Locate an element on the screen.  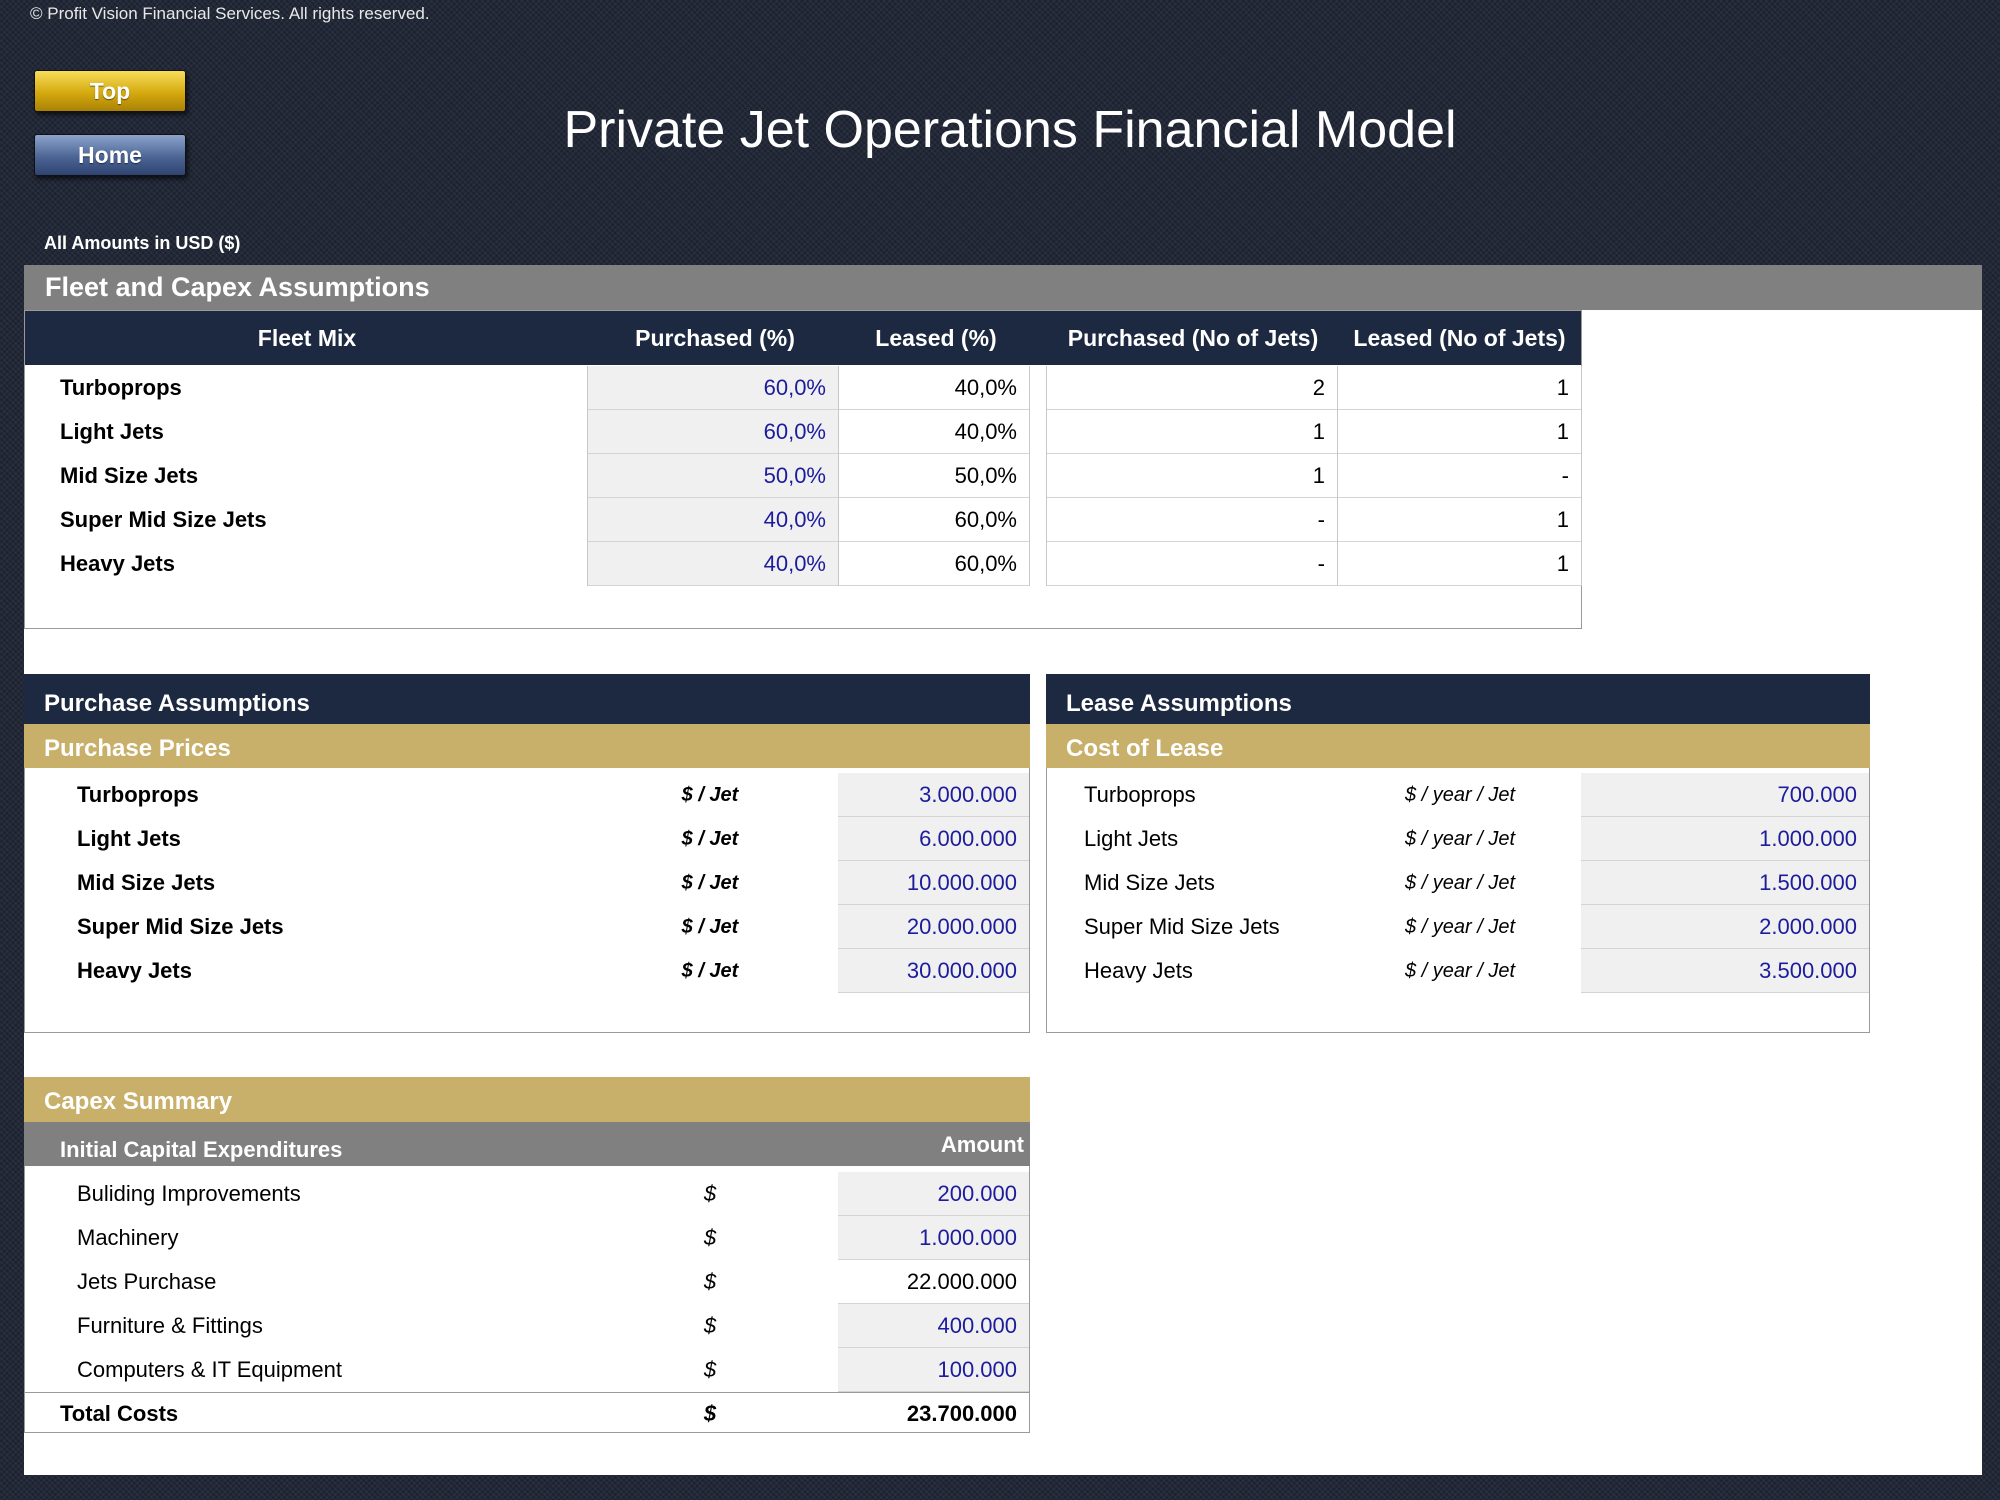
col-fleet-mix: Fleet Mix is located at coordinates (307, 338).